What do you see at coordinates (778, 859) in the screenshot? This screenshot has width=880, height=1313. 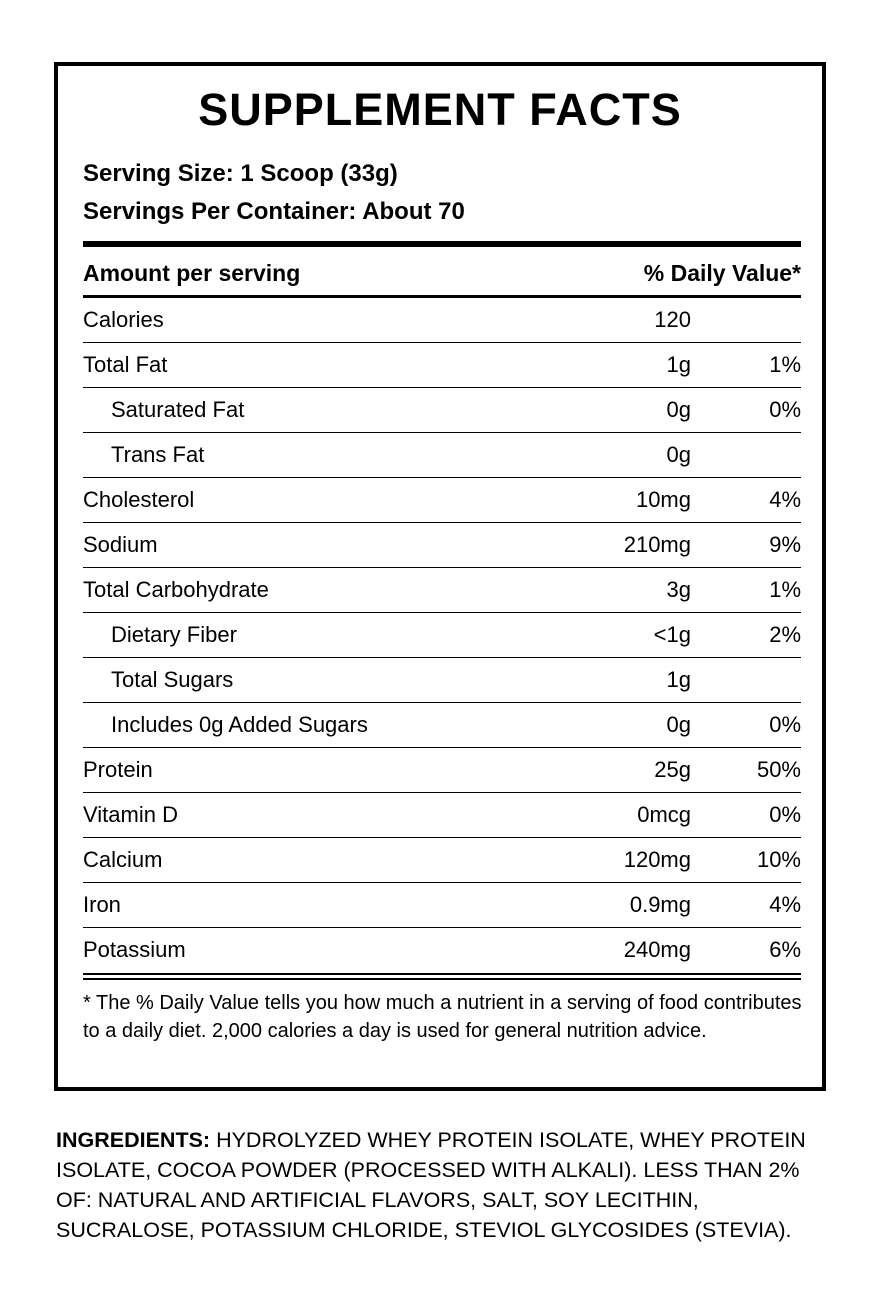 I see `nutrient-daily-value: 10%` at bounding box center [778, 859].